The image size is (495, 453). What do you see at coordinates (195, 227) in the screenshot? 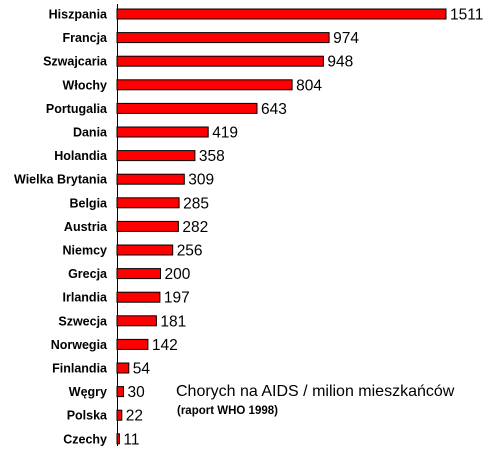
I see `value-label: 282` at bounding box center [195, 227].